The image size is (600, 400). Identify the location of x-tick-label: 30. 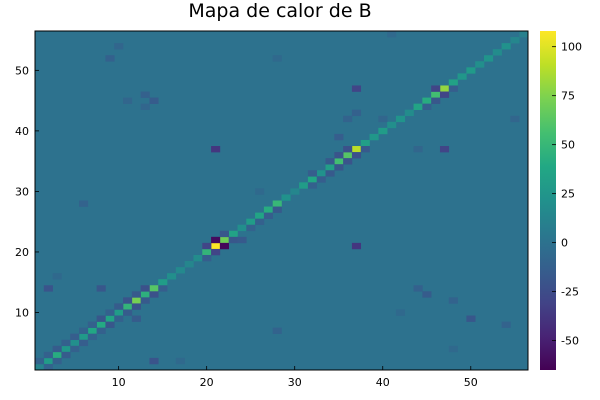
(295, 382).